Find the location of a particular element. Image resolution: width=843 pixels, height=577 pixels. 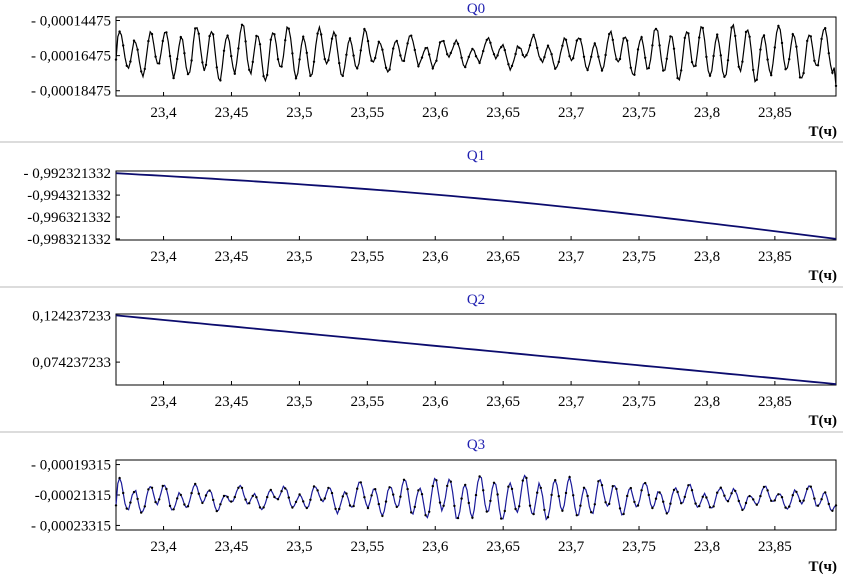

x-tick-label: 23,5 is located at coordinates (299, 113).